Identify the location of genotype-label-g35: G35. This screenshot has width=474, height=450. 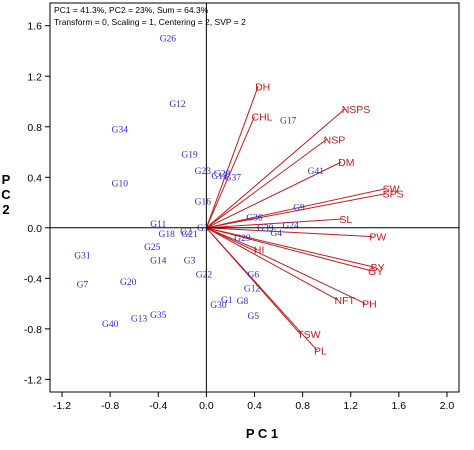
(158, 316).